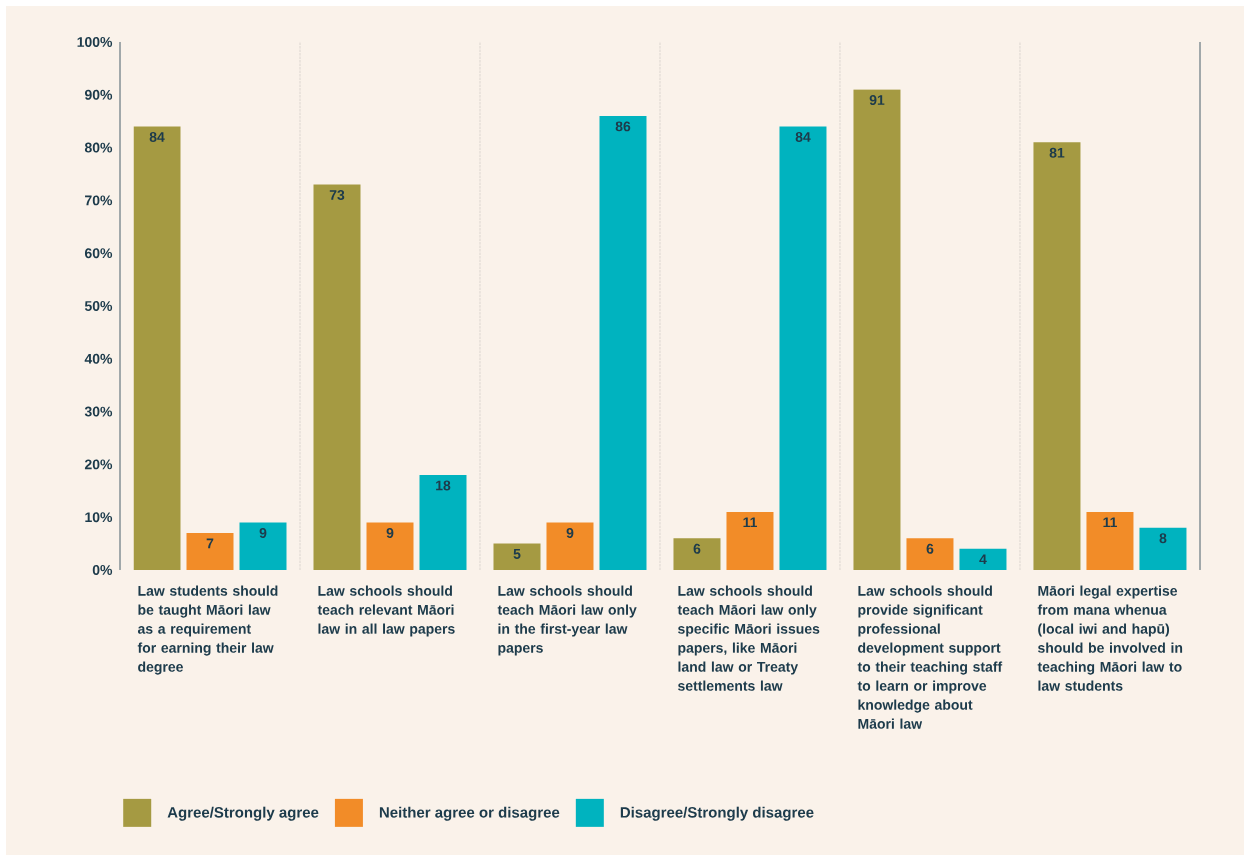 The image size is (1250, 861). What do you see at coordinates (98, 94) in the screenshot?
I see `y-tick-label: 90%` at bounding box center [98, 94].